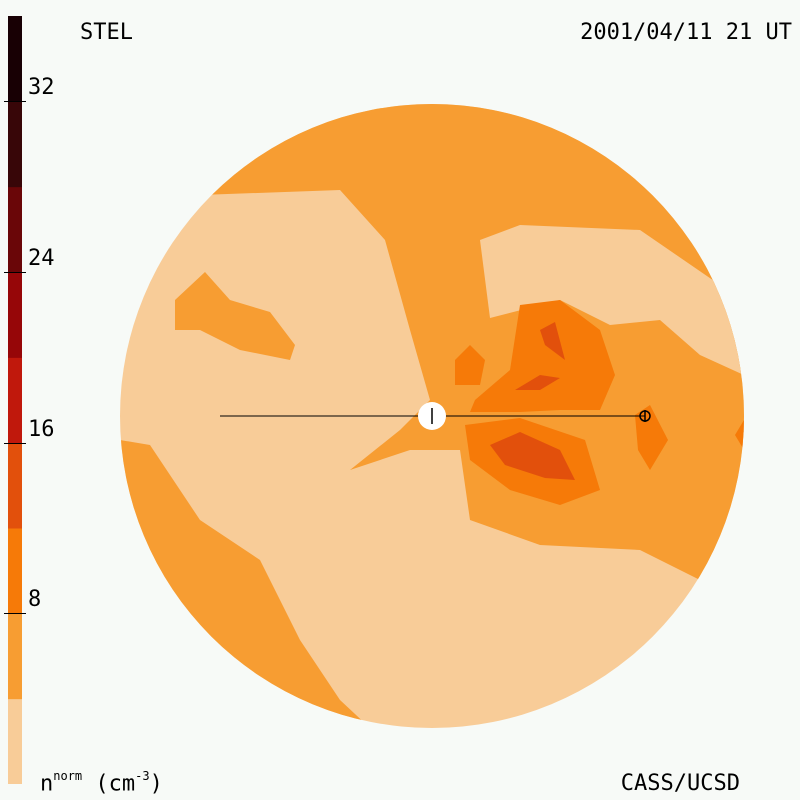 The image size is (800, 800). I want to click on observatory-label: STEL, so click(106, 32).